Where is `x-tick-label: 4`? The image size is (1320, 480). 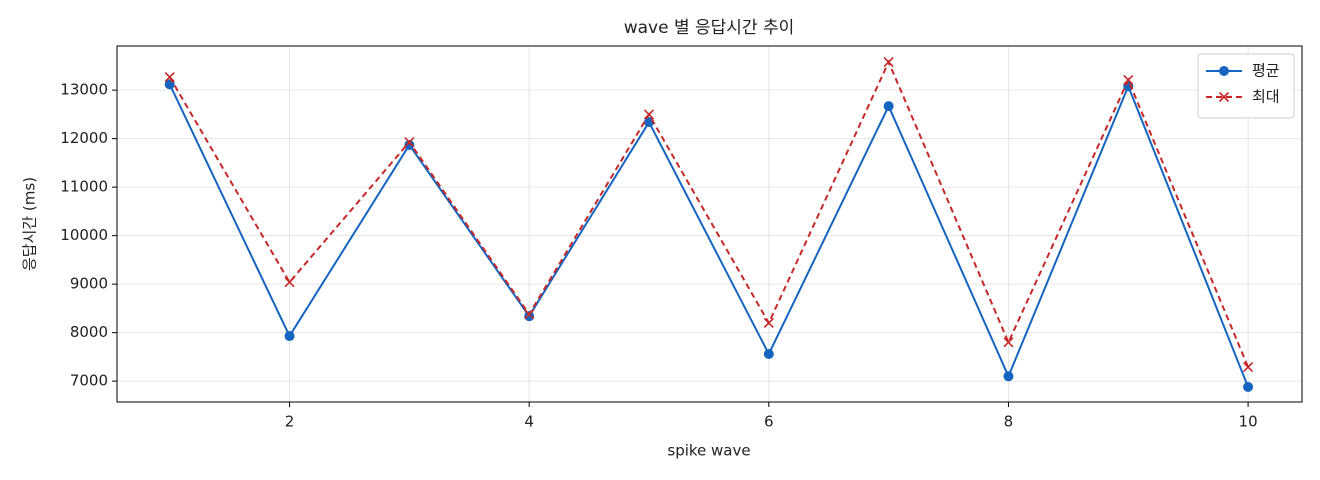
x-tick-label: 4 is located at coordinates (529, 422).